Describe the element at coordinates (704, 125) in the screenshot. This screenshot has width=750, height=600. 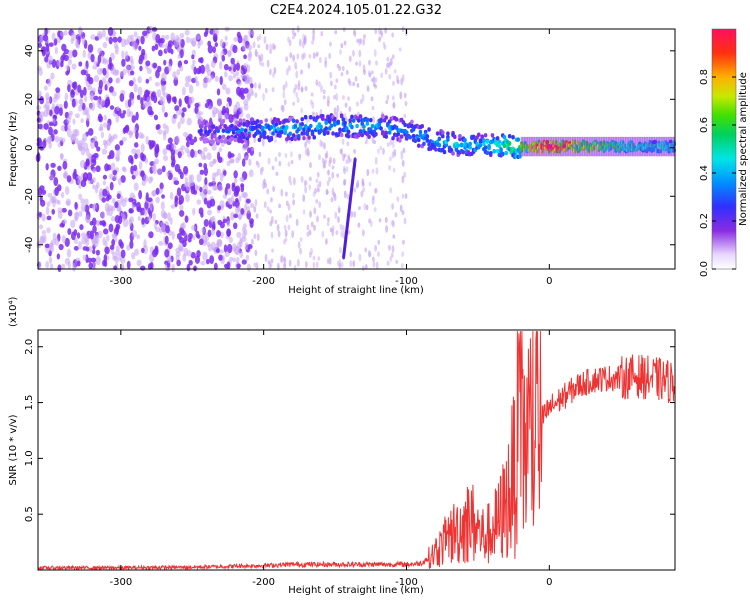
I see `colorbar-tick-label: 0.6` at that location.